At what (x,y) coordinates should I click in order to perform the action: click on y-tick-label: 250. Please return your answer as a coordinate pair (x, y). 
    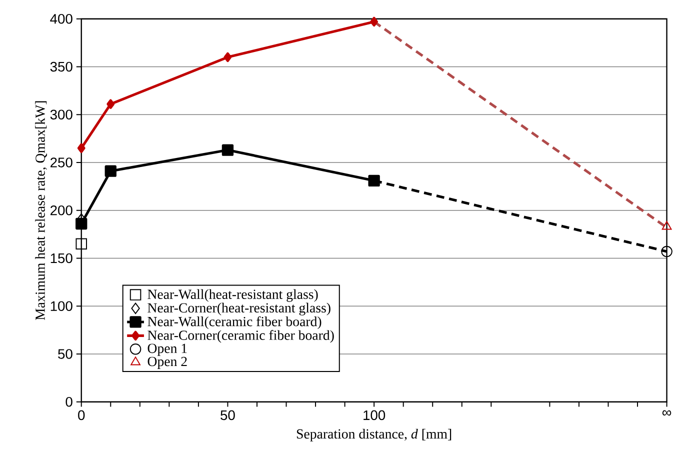
    Looking at the image, I should click on (61, 162).